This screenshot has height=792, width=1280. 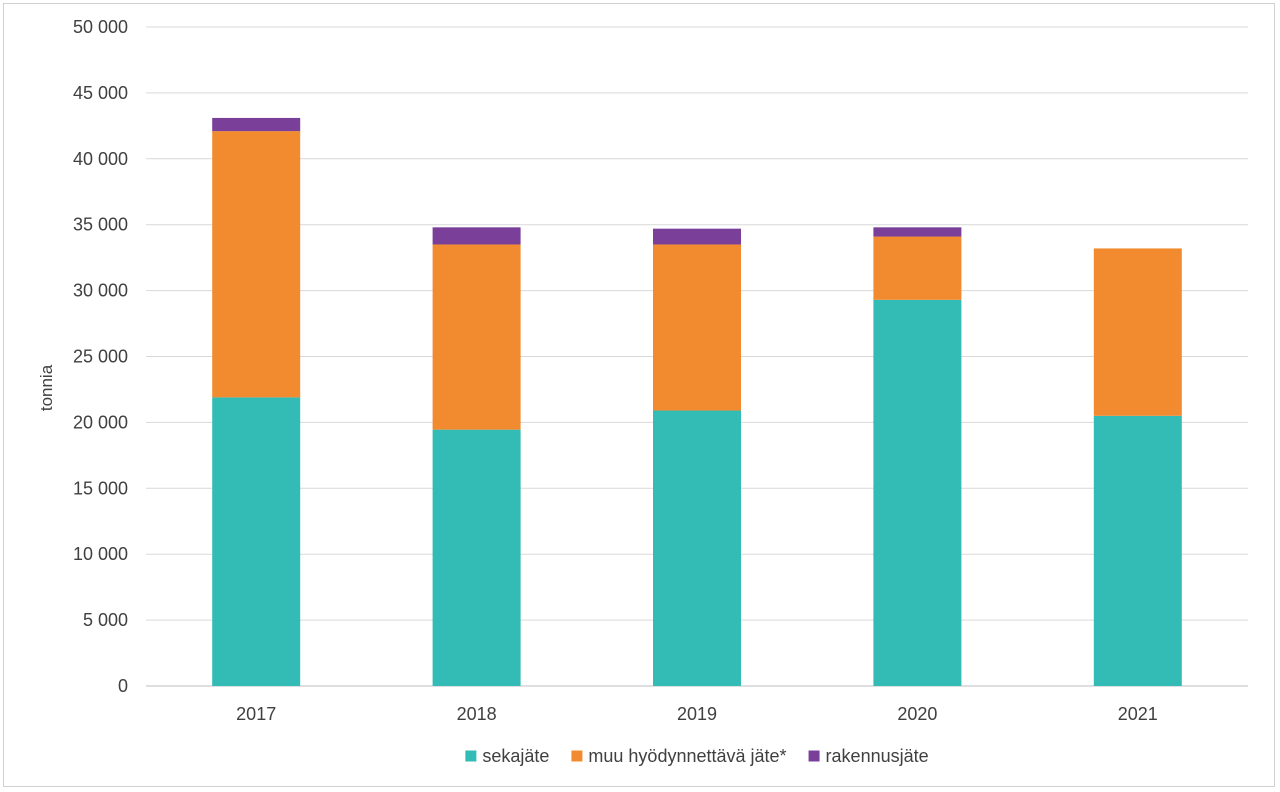 I want to click on legend-label: rakennusjäte, so click(x=877, y=756).